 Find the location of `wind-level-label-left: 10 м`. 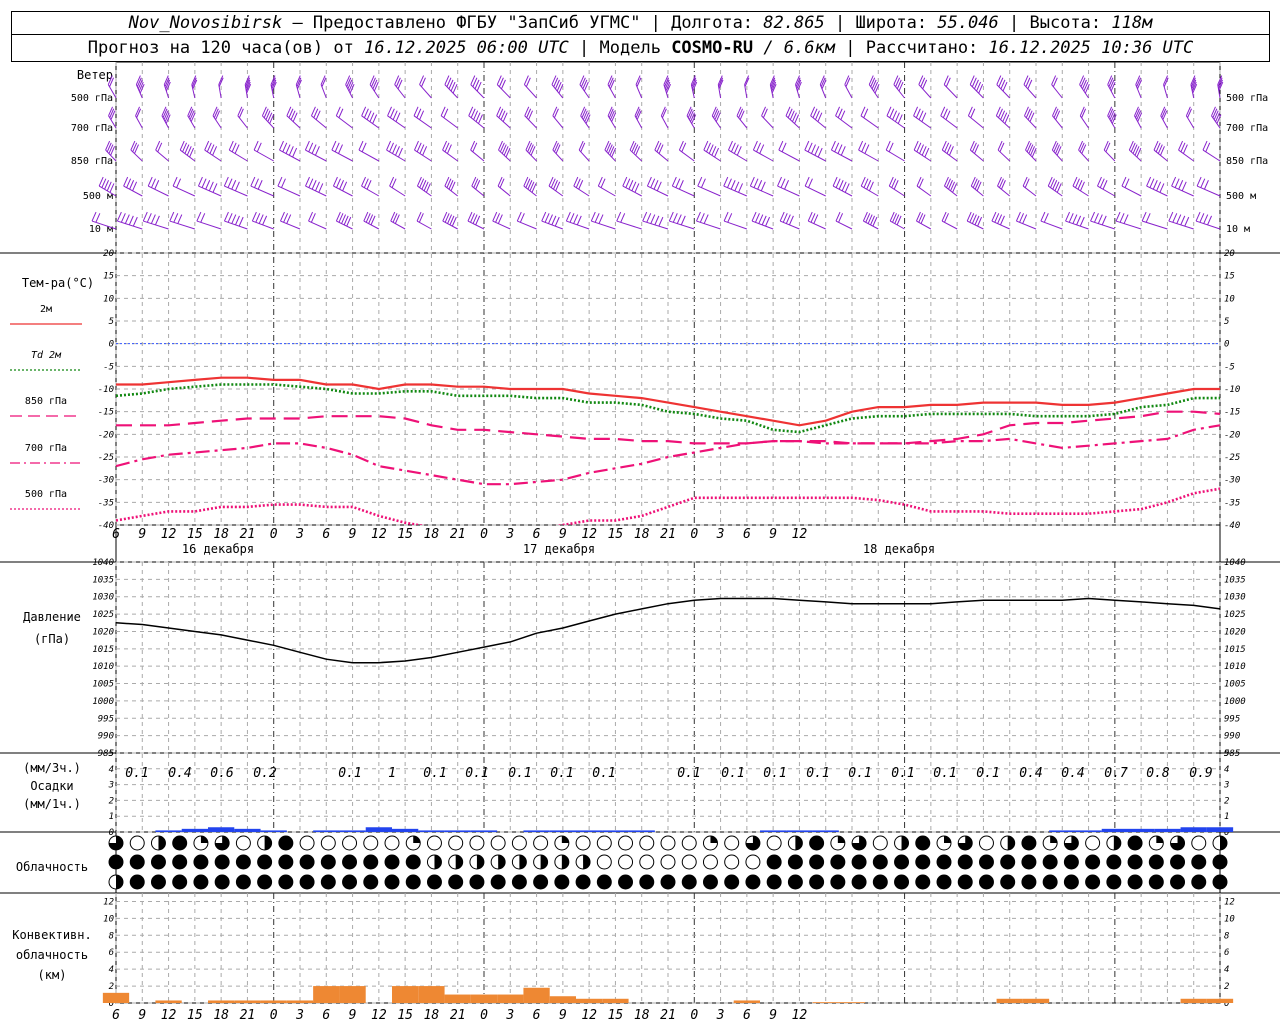

wind-level-label-left: 10 м is located at coordinates (101, 229).